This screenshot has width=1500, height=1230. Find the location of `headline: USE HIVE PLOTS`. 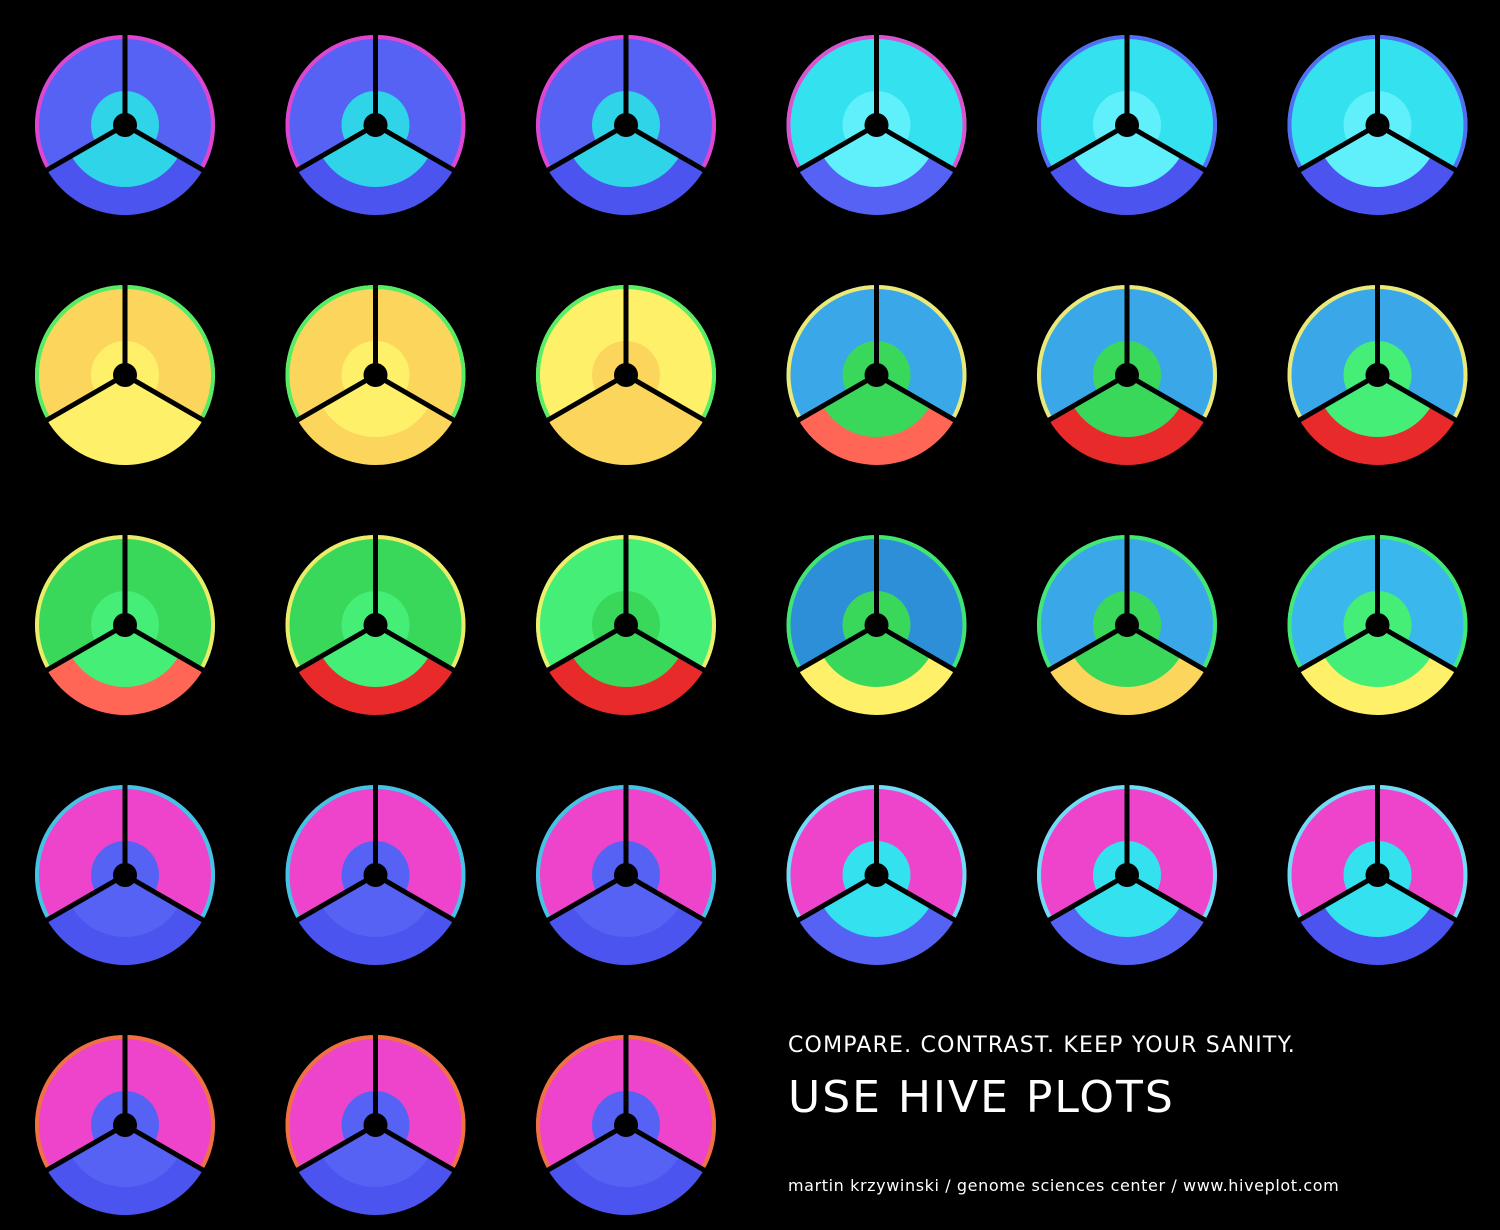

headline: USE HIVE PLOTS is located at coordinates (981, 1097).